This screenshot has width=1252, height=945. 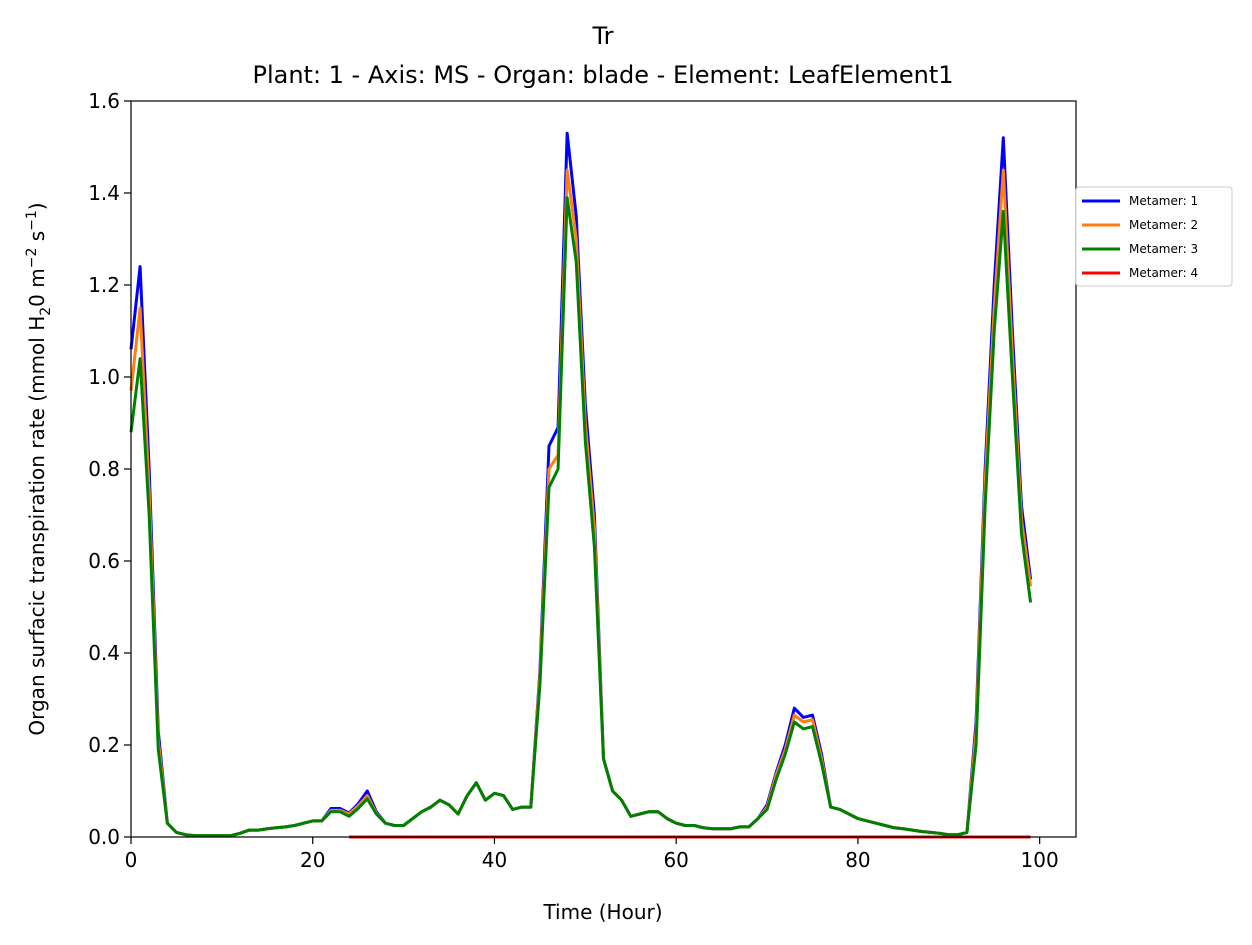 I want to click on x-axis: 0 20 40 60 80 100, so click(x=592, y=854).